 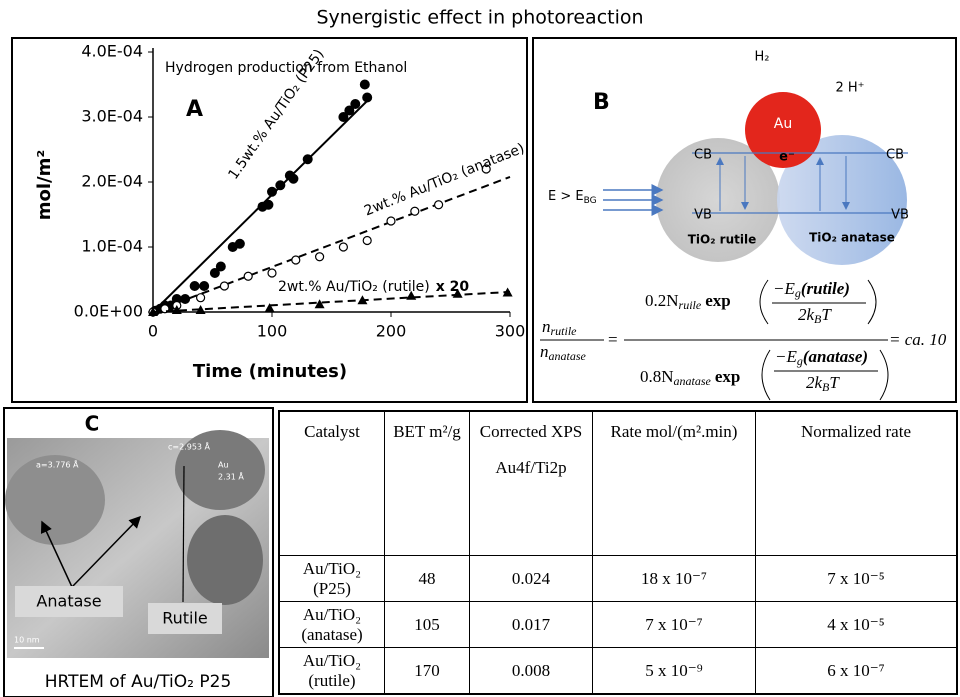 I want to click on eq-text: −Eg(rutile), so click(x=811, y=289).